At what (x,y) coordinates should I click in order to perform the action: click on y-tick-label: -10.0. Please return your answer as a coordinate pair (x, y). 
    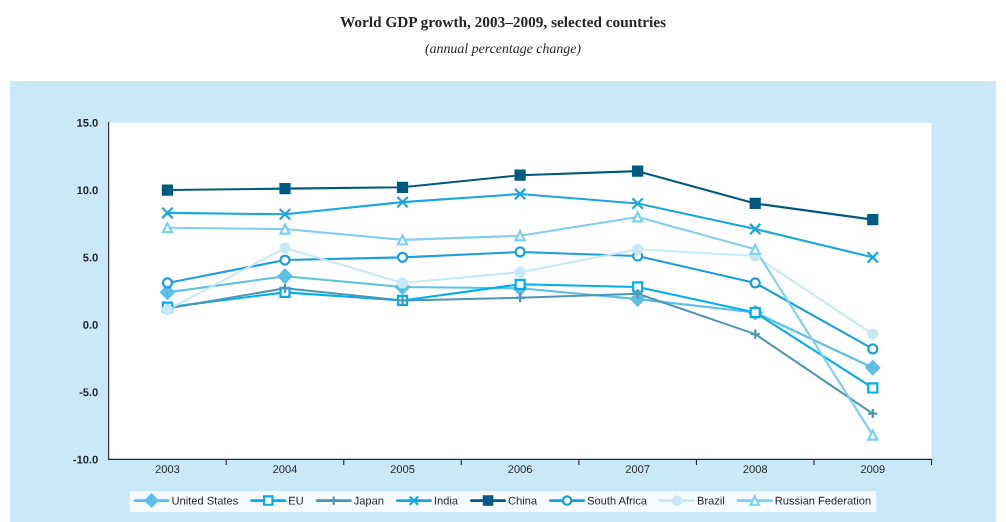
    Looking at the image, I should click on (85, 459).